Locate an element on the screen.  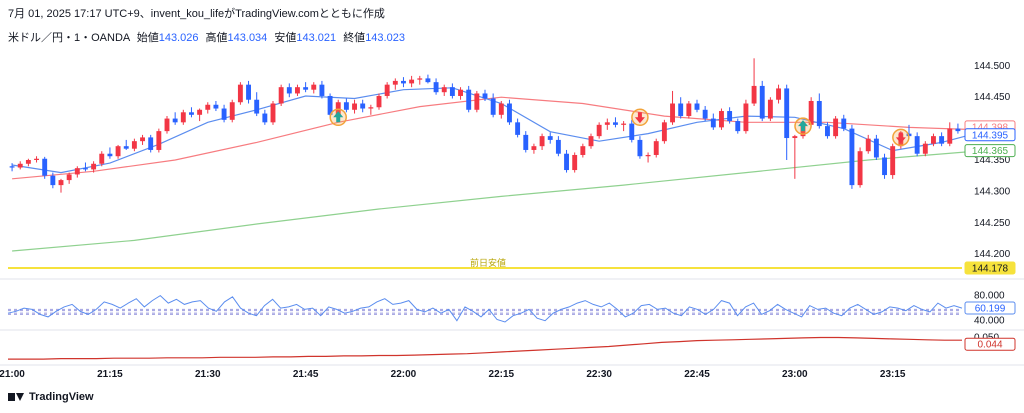
open-label: 始値 is located at coordinates (147, 38).